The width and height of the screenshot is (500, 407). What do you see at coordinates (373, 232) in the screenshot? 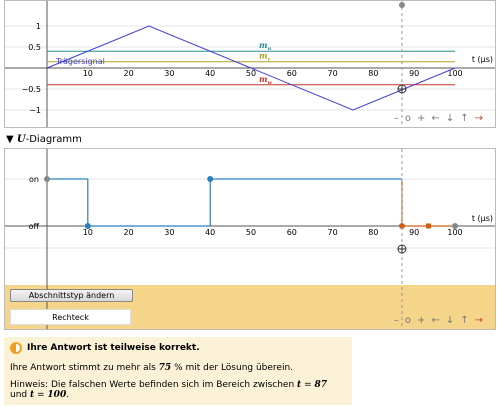
I see `u-x-tick-80: 80` at bounding box center [373, 232].